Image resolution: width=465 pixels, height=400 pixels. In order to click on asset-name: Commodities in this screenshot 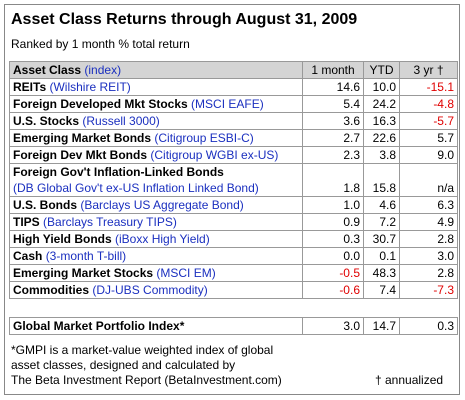, I will do `click(51, 290)`.